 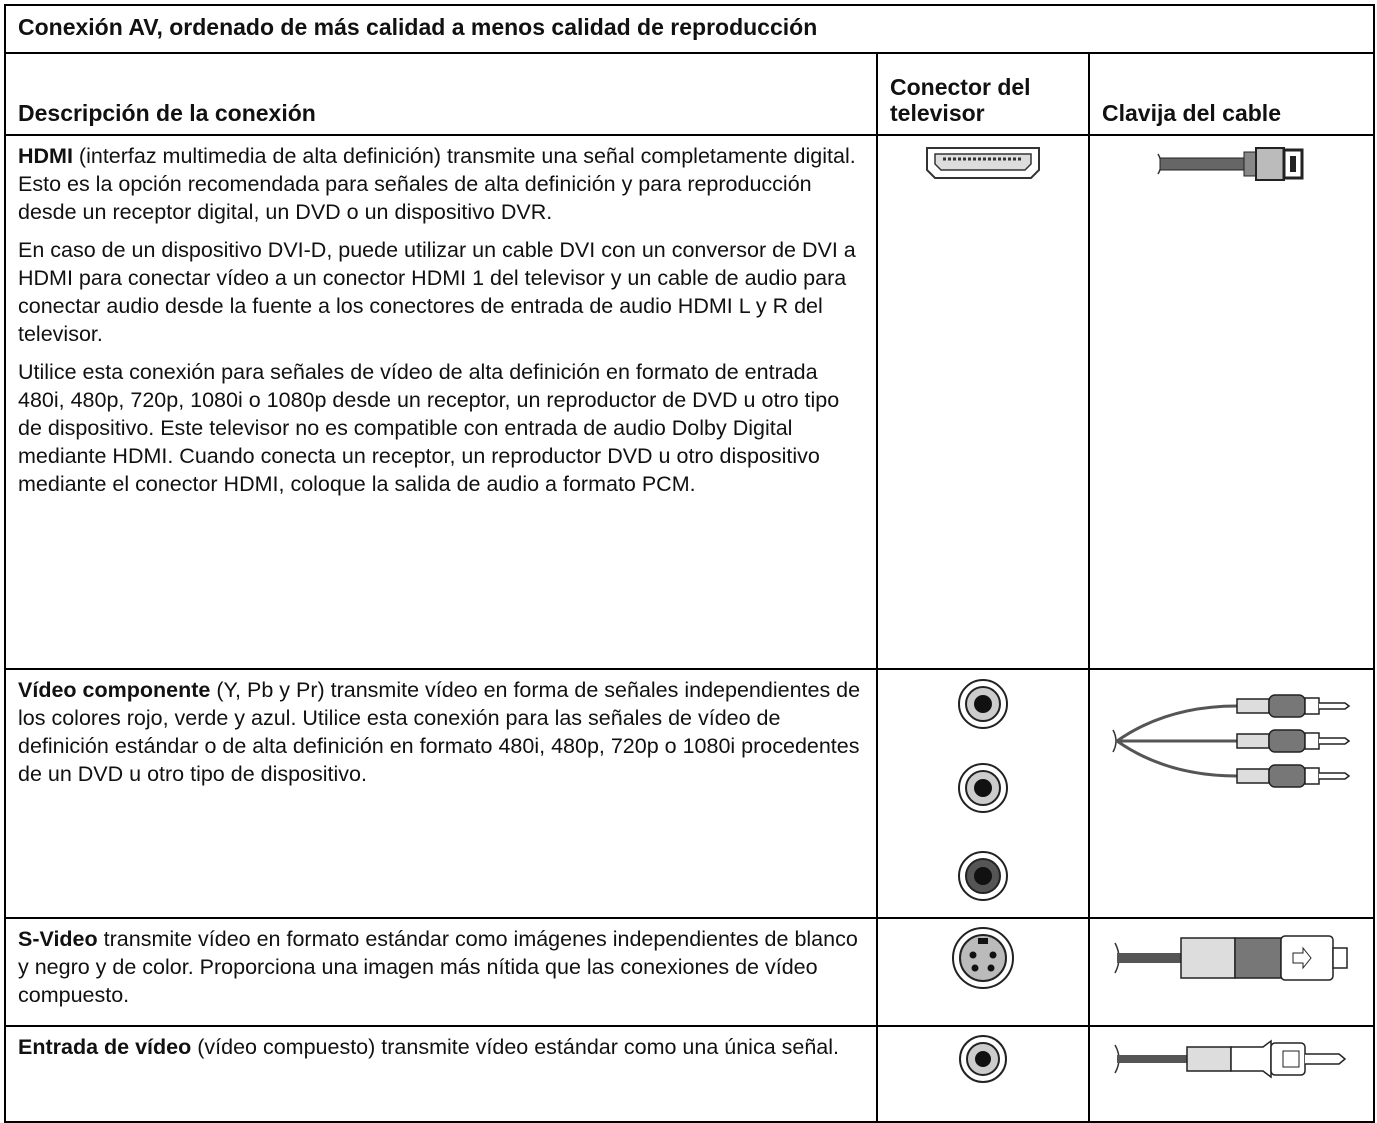 I want to click on hdmi-cable, so click(x=1229, y=164).